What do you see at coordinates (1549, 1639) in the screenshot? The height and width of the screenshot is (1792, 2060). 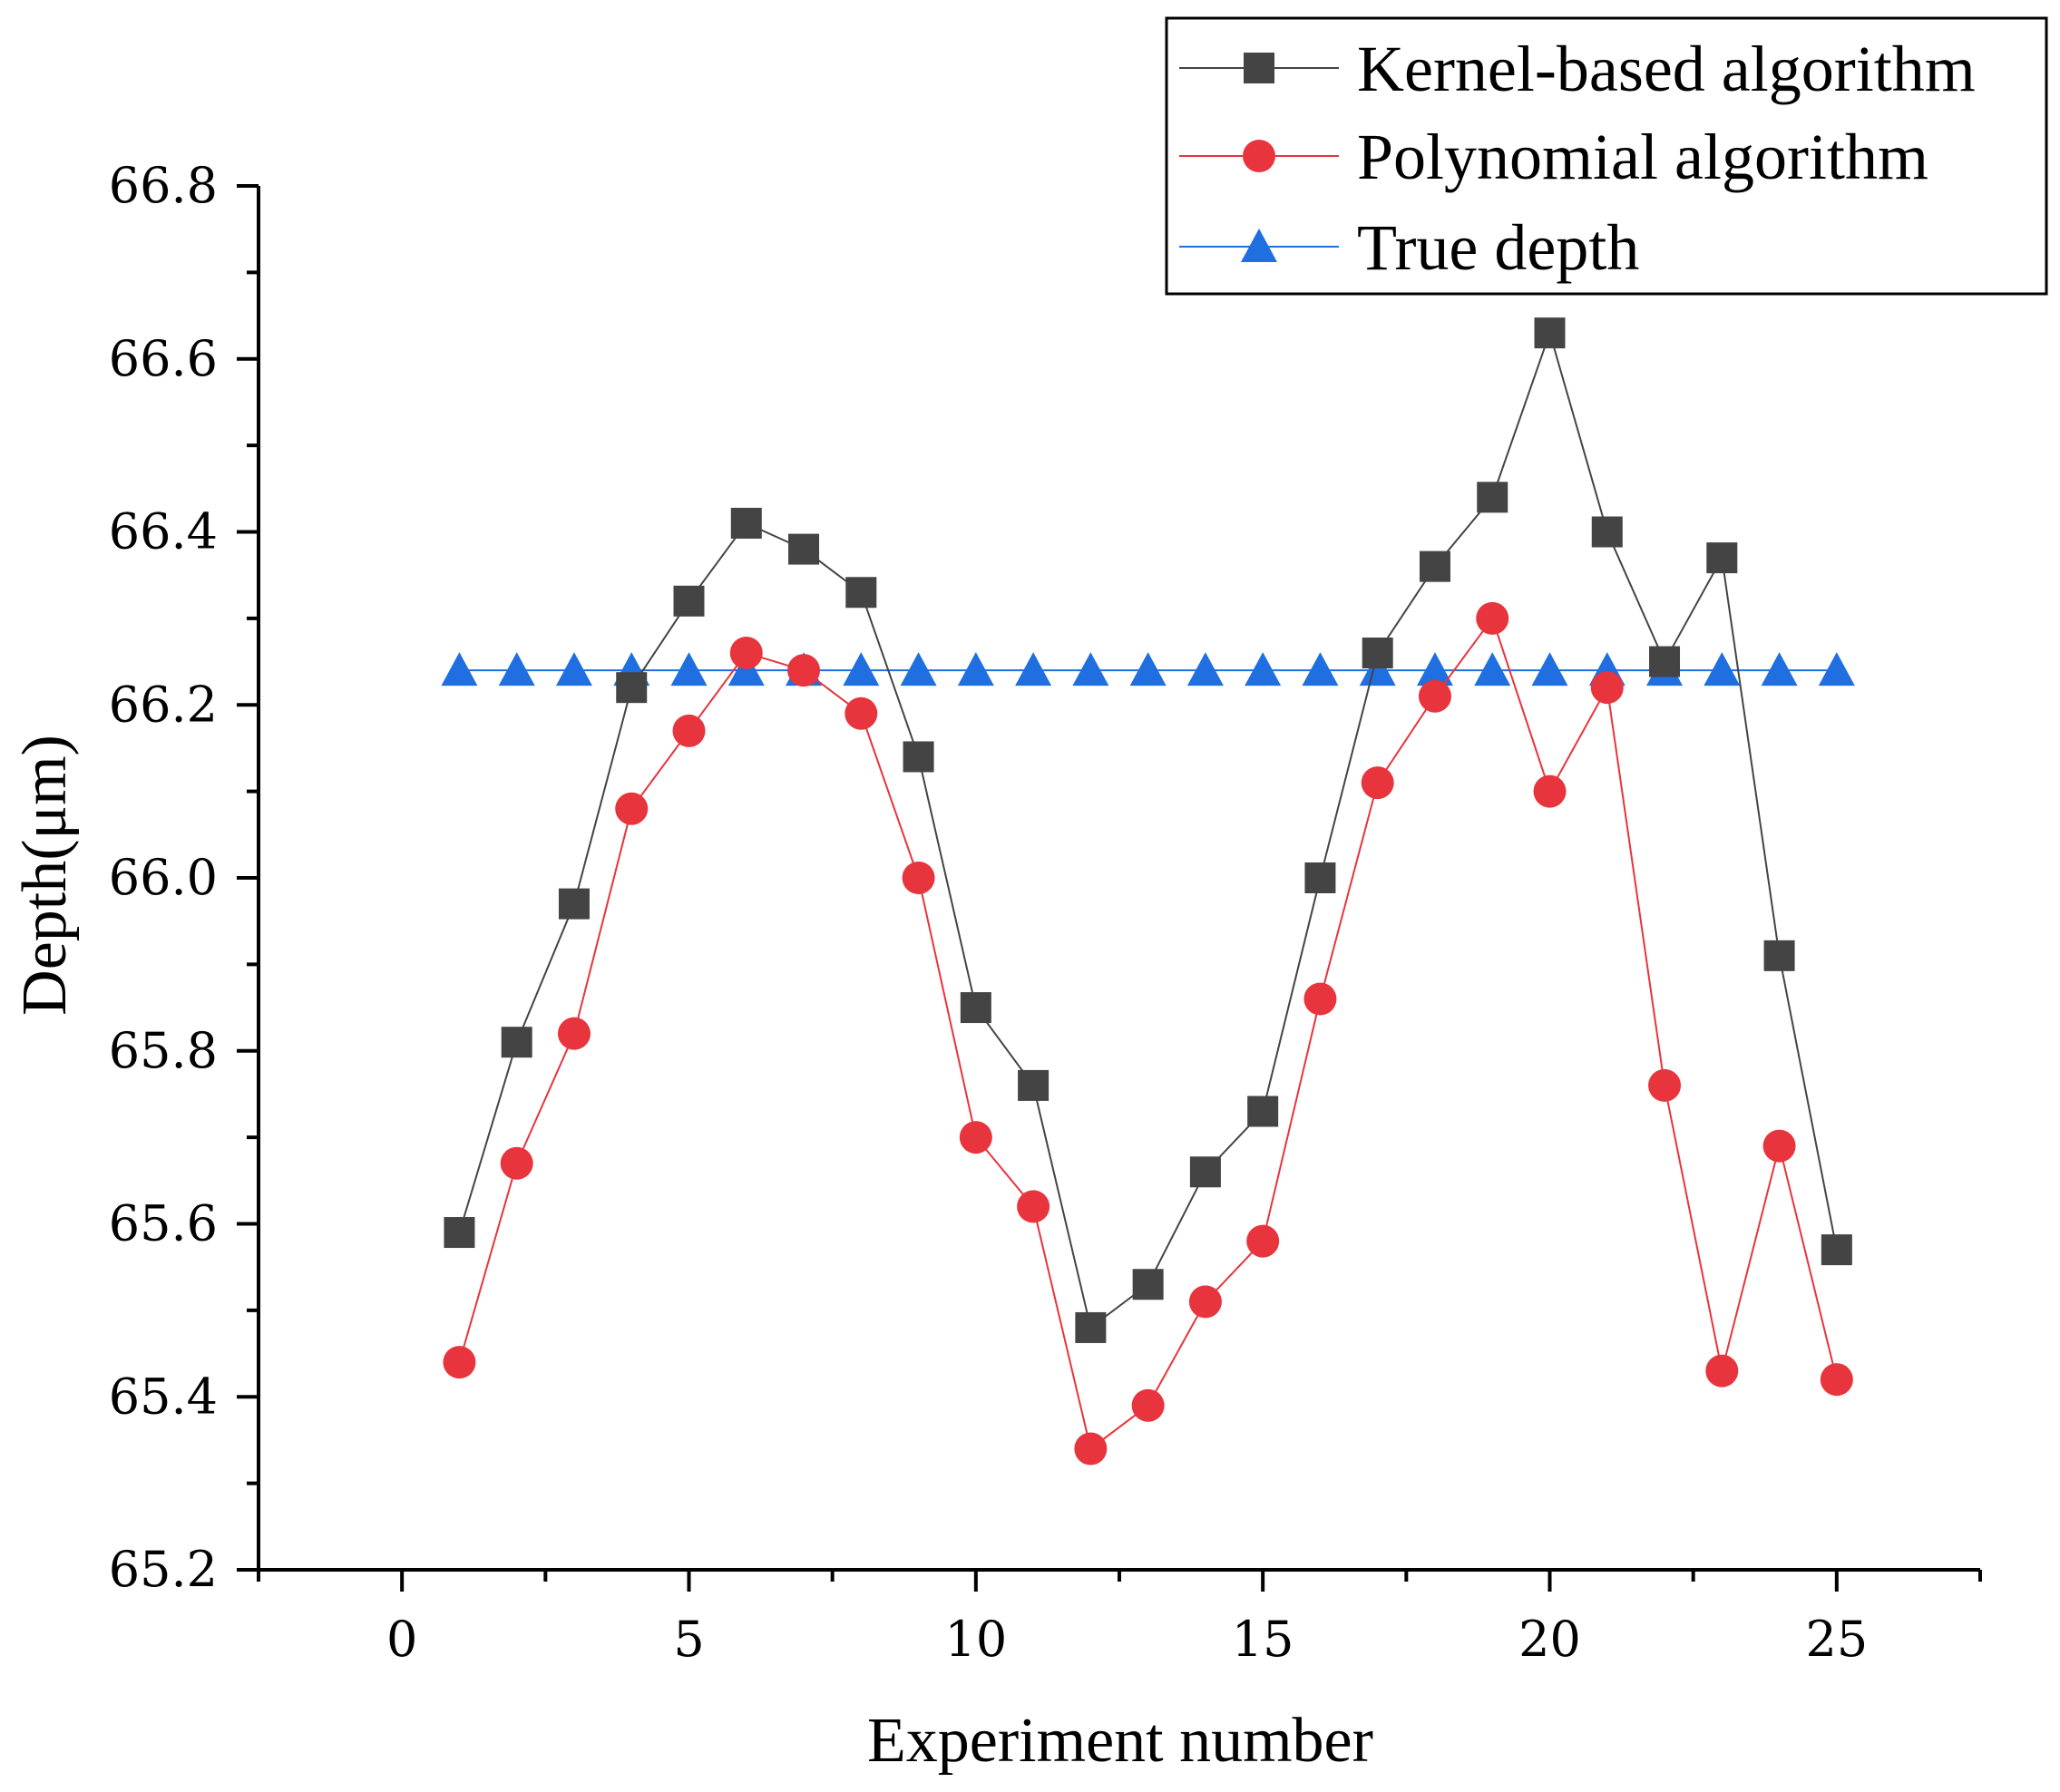 I see `x-tick-label: 20` at bounding box center [1549, 1639].